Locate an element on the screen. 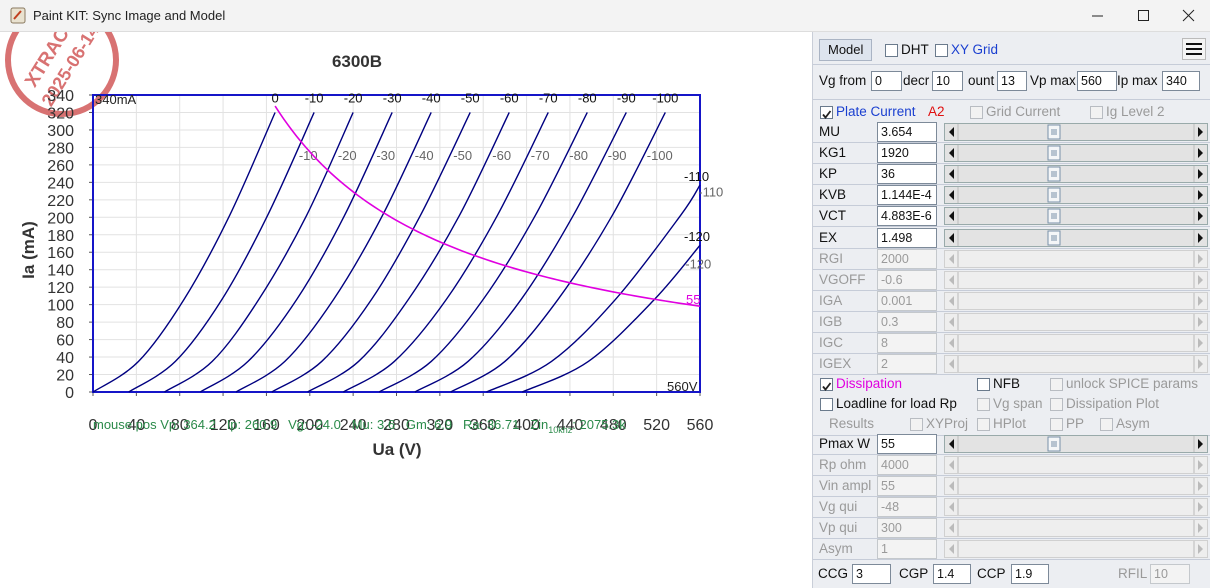 This screenshot has width=1210, height=588. x-tick-label: 280 is located at coordinates (396, 425).